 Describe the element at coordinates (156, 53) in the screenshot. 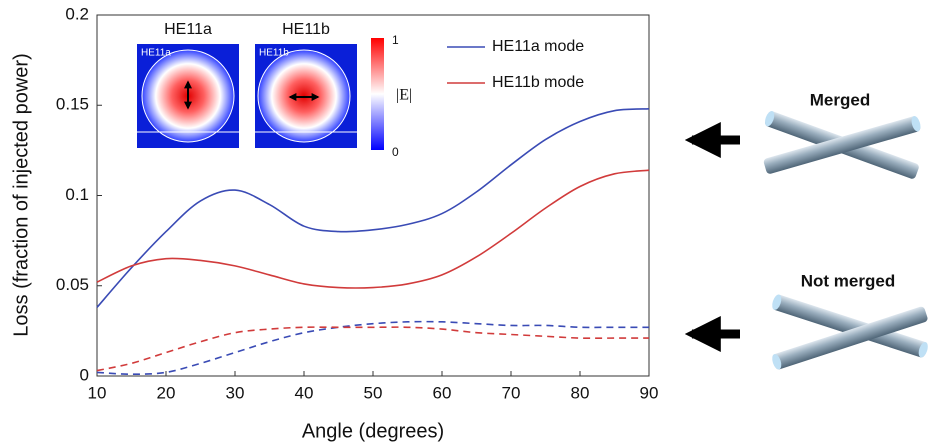

I see `heatmap-label: HE11a` at that location.